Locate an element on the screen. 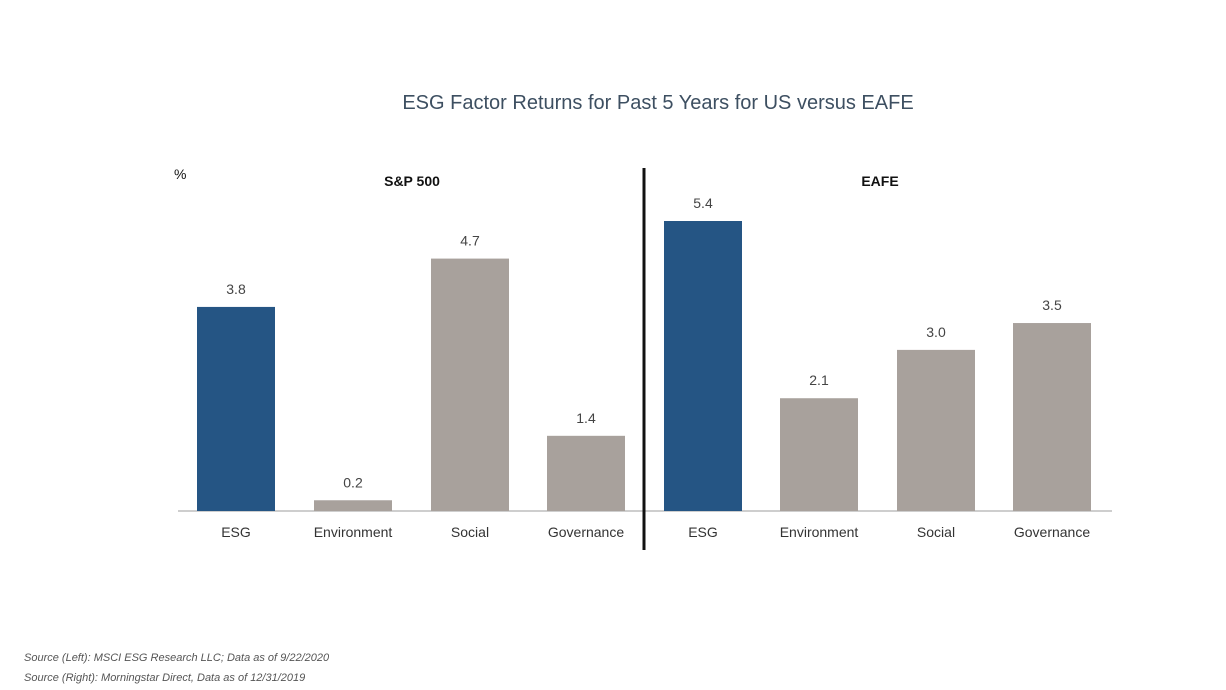 The width and height of the screenshot is (1226, 690). panel-title-eafe: EAFE is located at coordinates (879, 181).